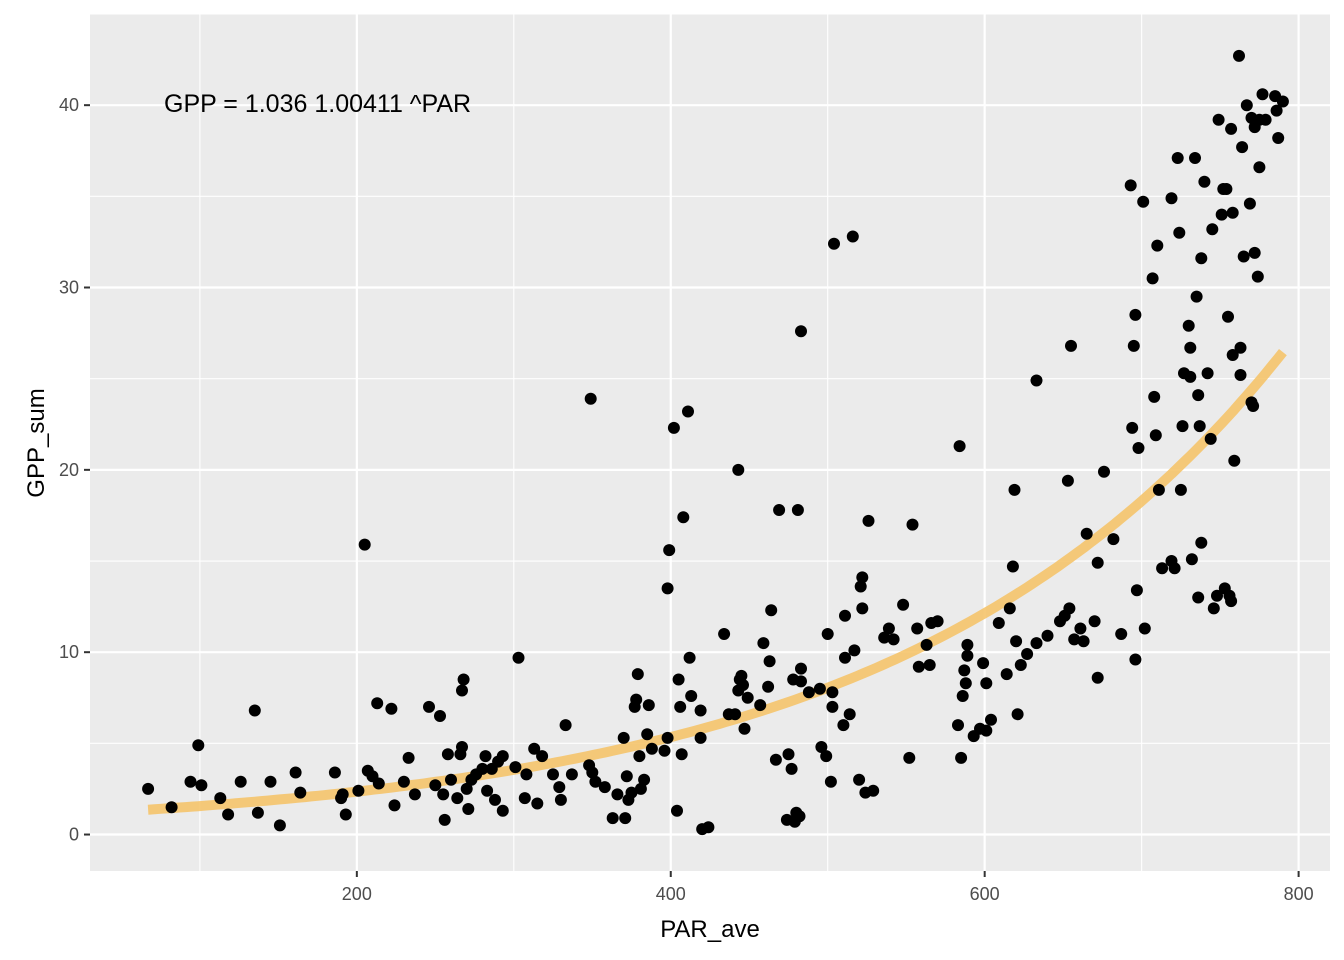 This screenshot has height=960, width=1344. Describe the element at coordinates (317, 104) in the screenshot. I see `equation-annotation: GPP = 1.036 1.00411 ^PAR` at that location.